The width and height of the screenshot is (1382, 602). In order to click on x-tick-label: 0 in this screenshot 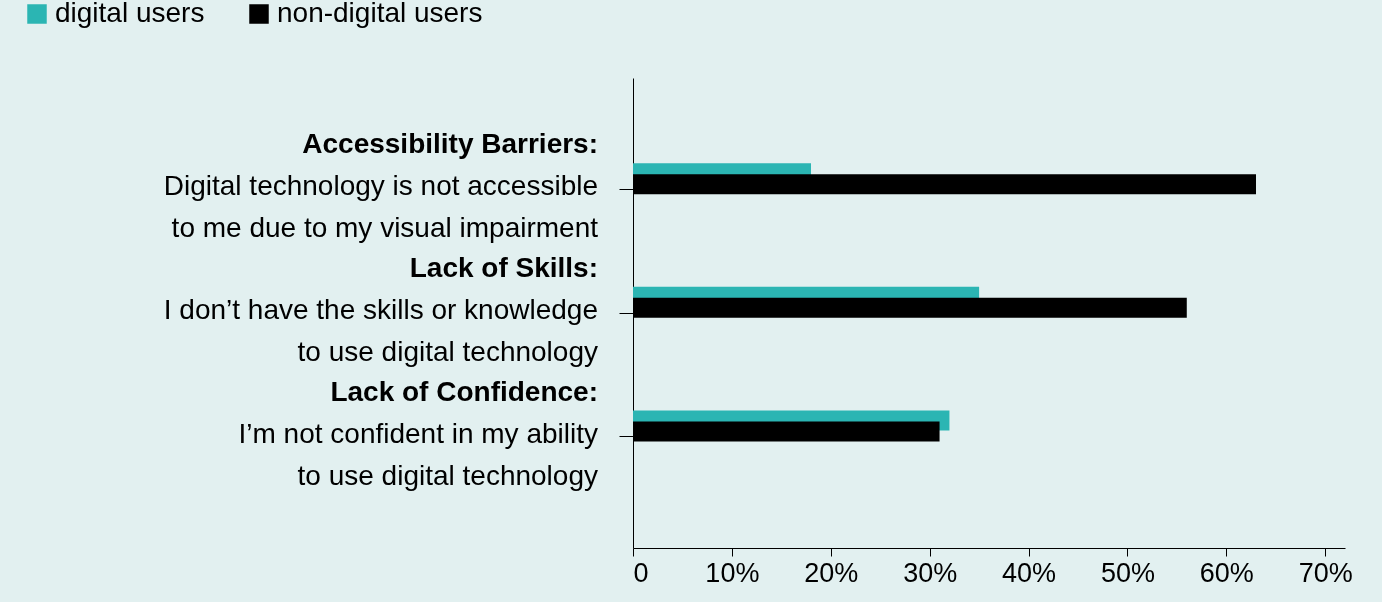, I will do `click(641, 572)`.